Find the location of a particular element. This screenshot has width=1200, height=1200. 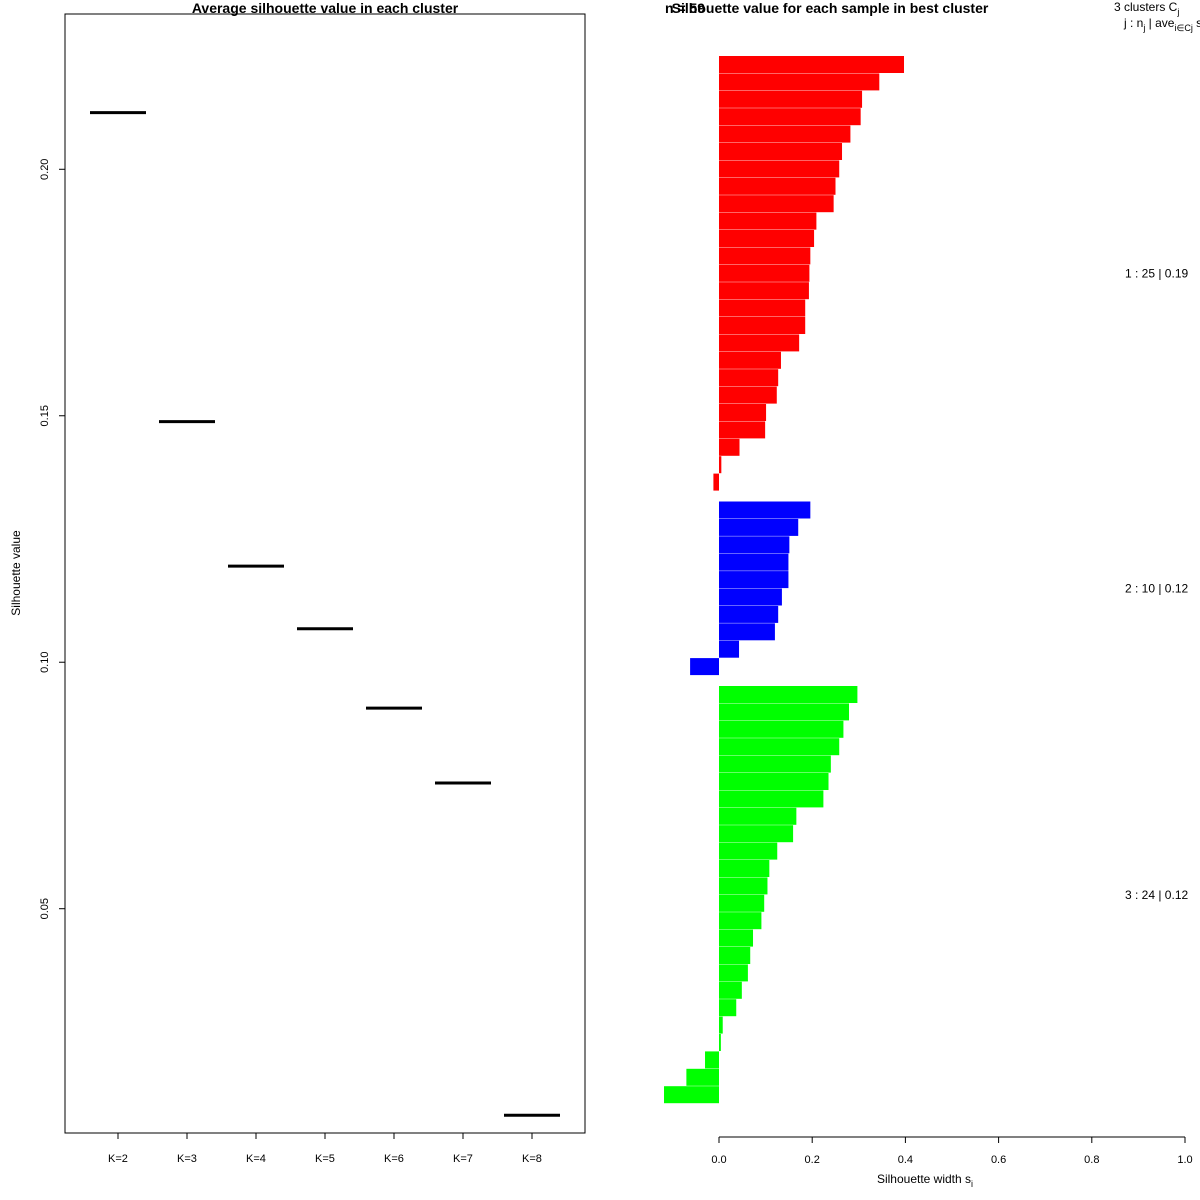

left-x-tick-label: K=4 is located at coordinates (256, 1159).